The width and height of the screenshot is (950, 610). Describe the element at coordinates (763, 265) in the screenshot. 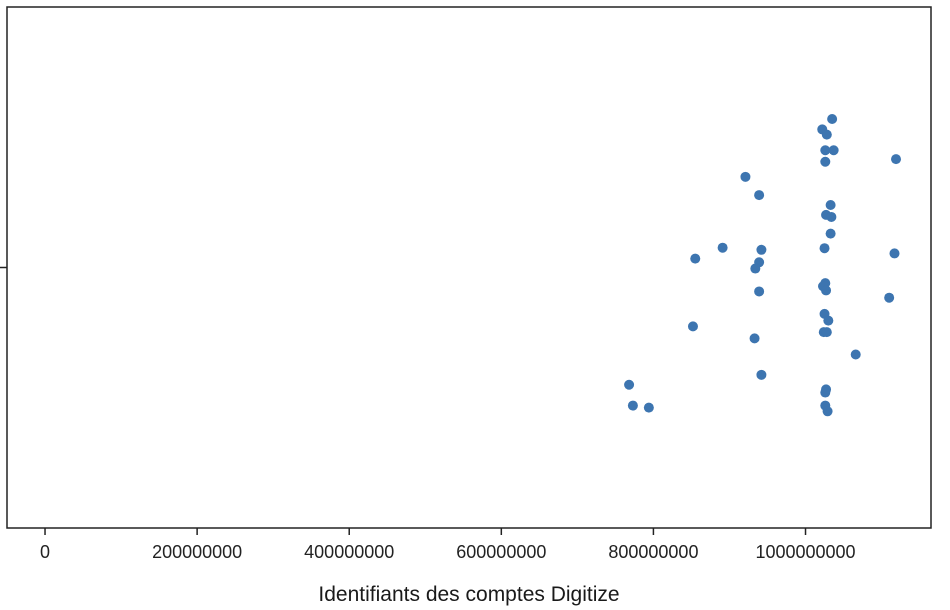

I see `data-points` at that location.